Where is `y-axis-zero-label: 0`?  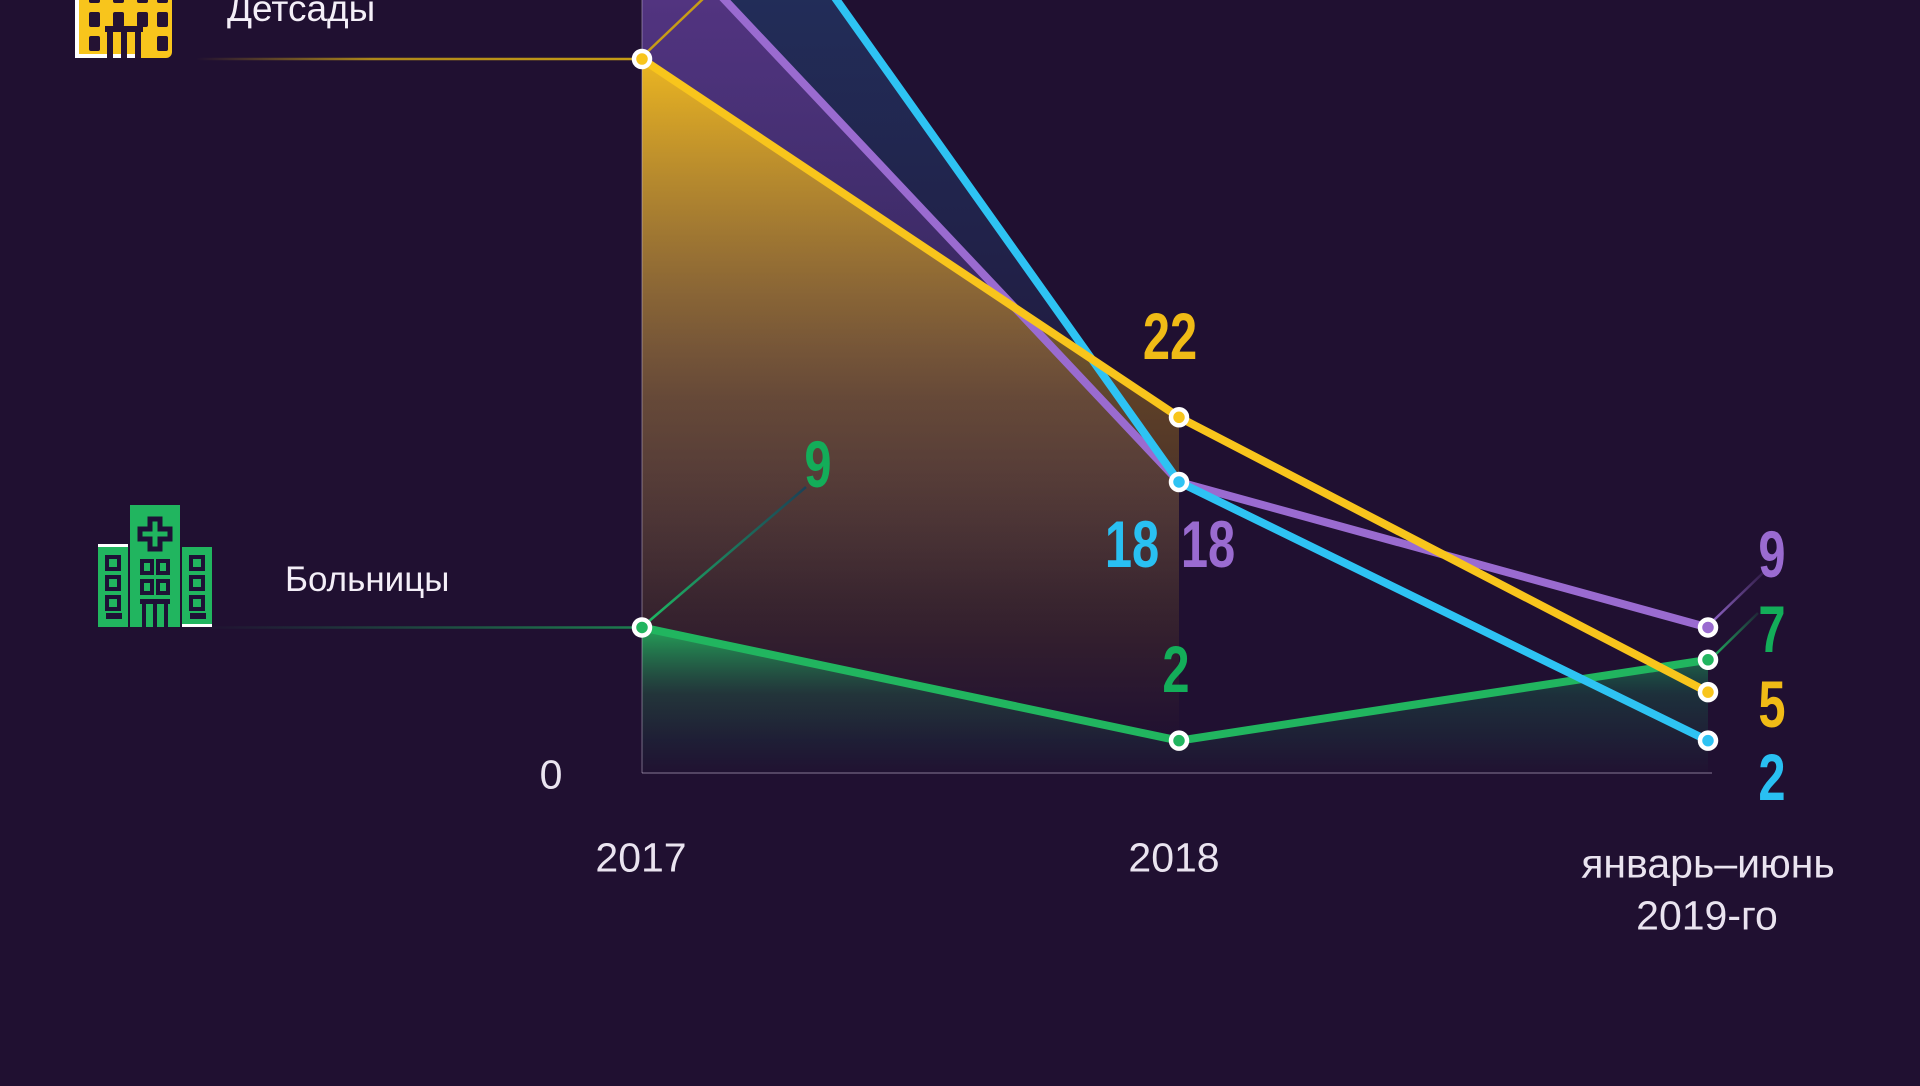 y-axis-zero-label: 0 is located at coordinates (551, 774).